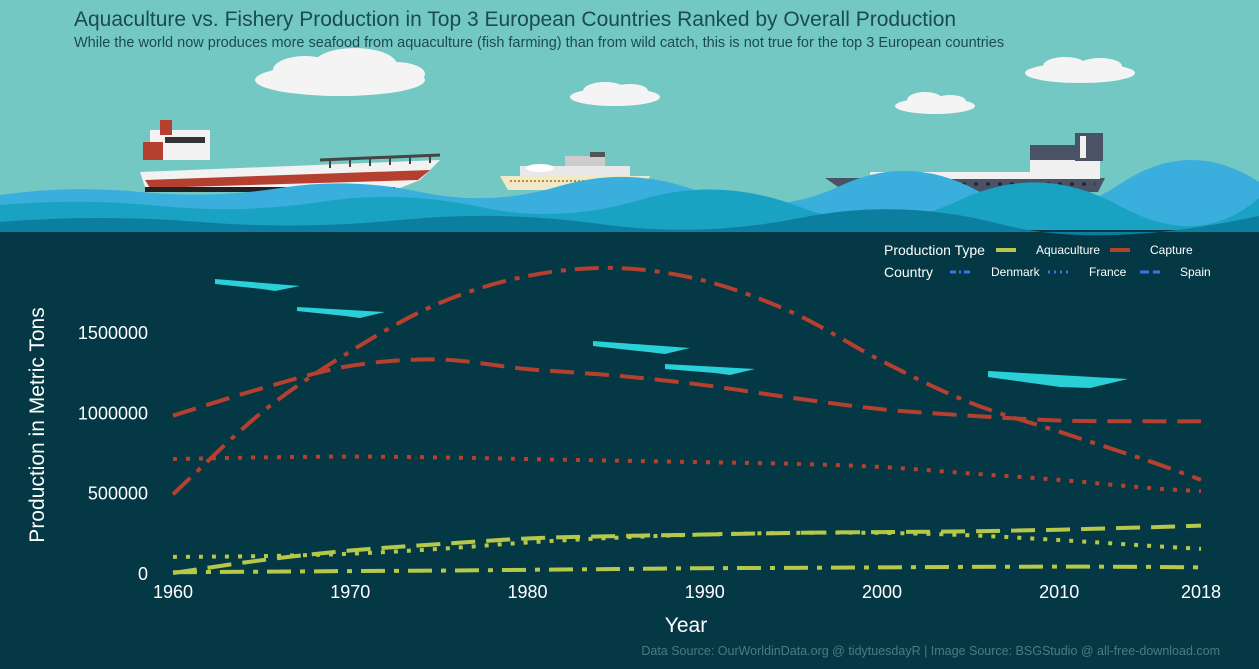 The image size is (1259, 669). I want to click on legend-country-title: Country, so click(908, 272).